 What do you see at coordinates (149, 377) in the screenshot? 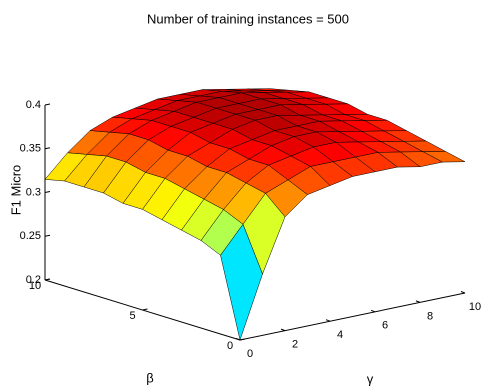
I see `y-axis-label: β` at bounding box center [149, 377].